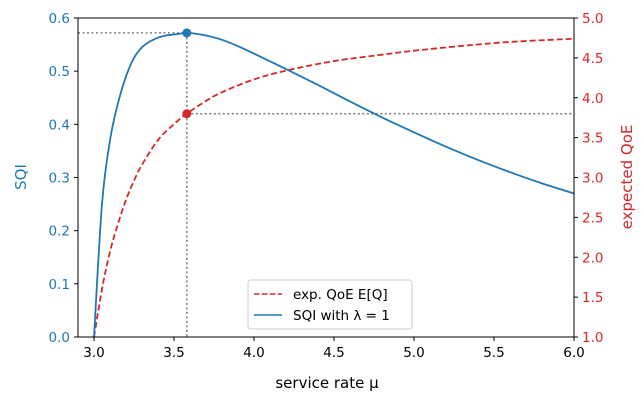  Describe the element at coordinates (340, 295) in the screenshot. I see `legend-qoe-label: exp. QoE E[Q]` at that location.